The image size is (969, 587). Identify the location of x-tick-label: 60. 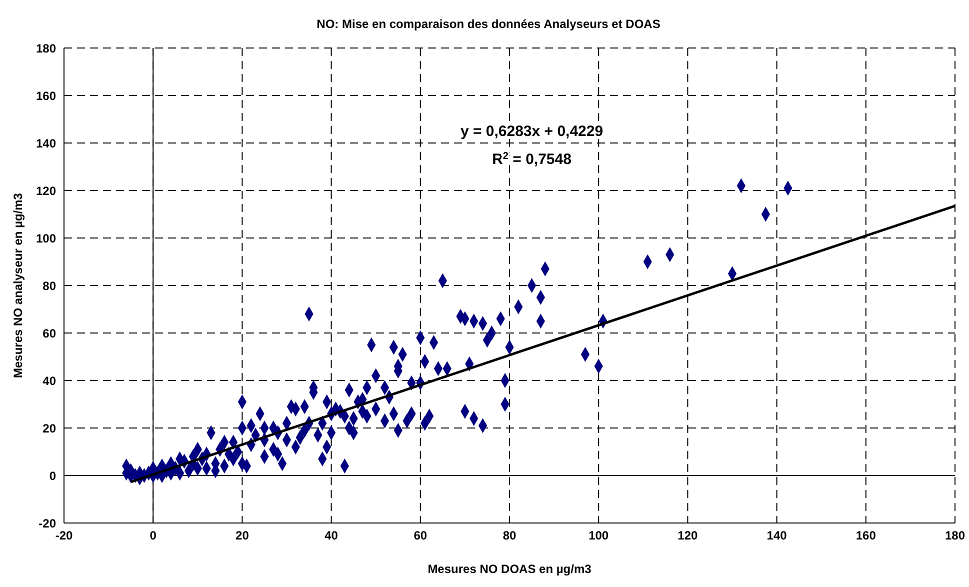
(421, 535).